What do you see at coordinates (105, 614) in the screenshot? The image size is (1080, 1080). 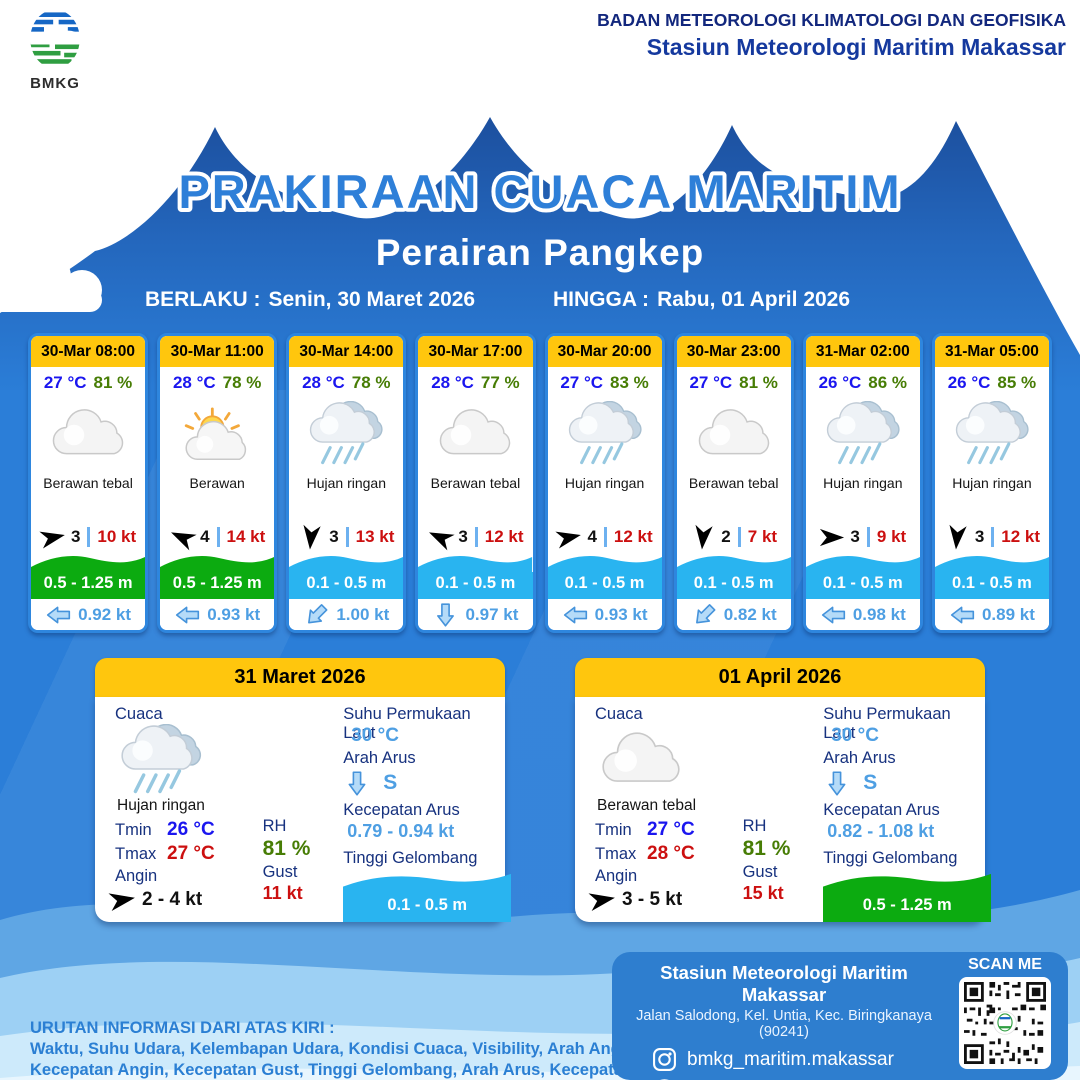 I see `current-speed: 0.92 kt` at bounding box center [105, 614].